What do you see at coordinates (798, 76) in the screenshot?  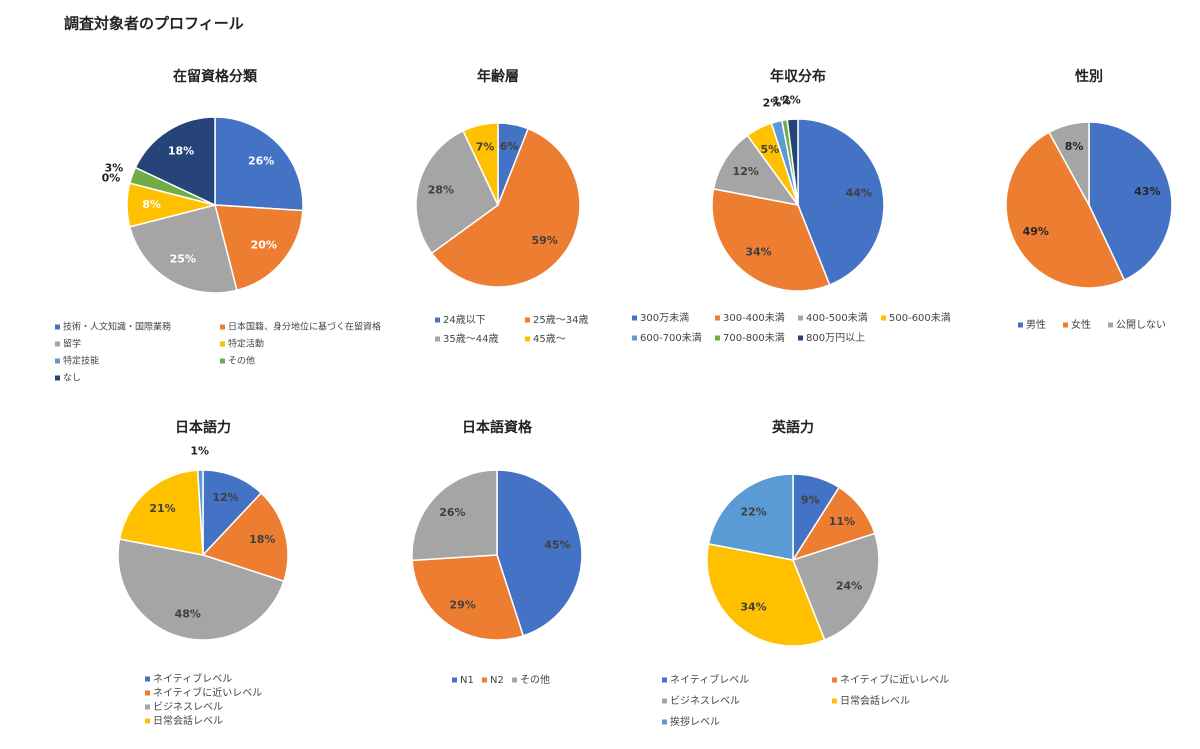 I see `chart-title: 年収分布` at bounding box center [798, 76].